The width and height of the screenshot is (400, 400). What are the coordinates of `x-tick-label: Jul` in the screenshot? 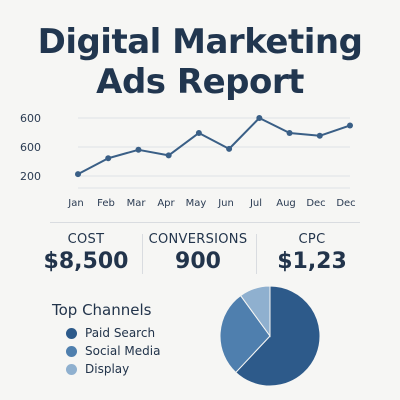 It's located at (255, 203).